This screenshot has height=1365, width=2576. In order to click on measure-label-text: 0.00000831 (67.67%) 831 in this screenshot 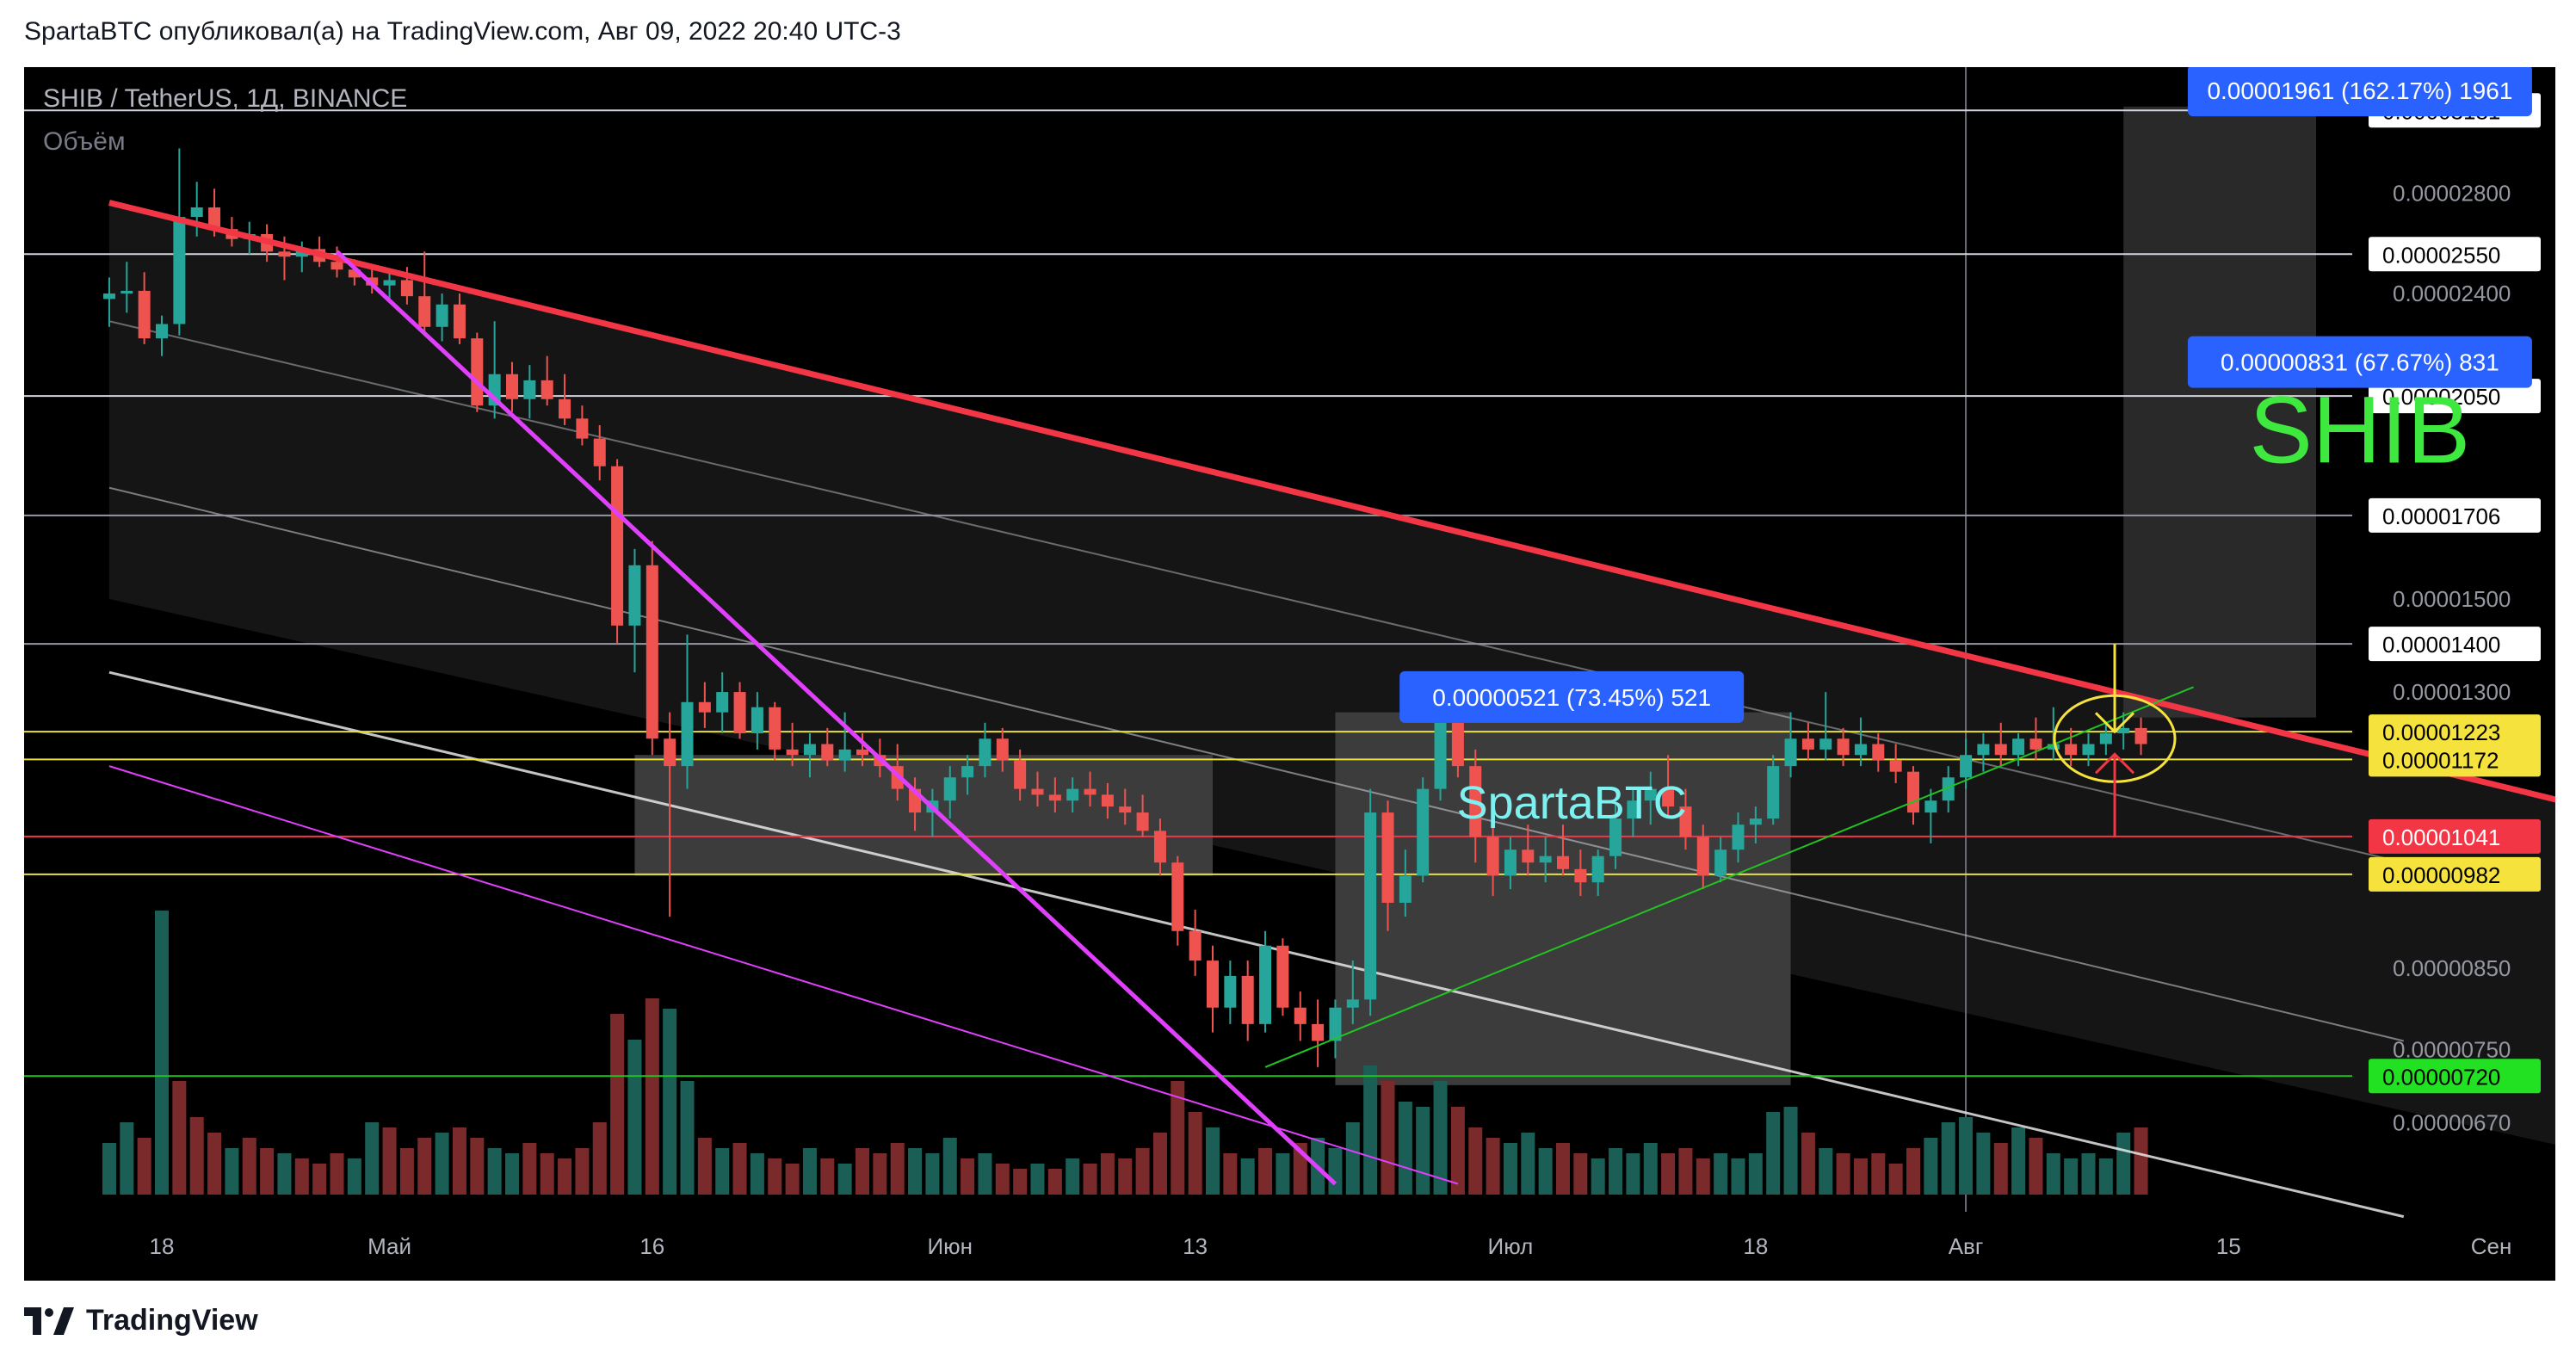, I will do `click(2360, 362)`.